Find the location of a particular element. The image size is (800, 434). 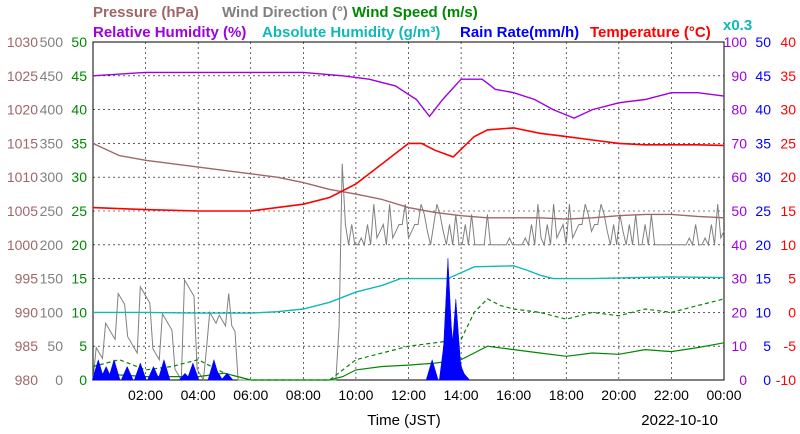

y-tick-temperature: 5 is located at coordinates (792, 279).